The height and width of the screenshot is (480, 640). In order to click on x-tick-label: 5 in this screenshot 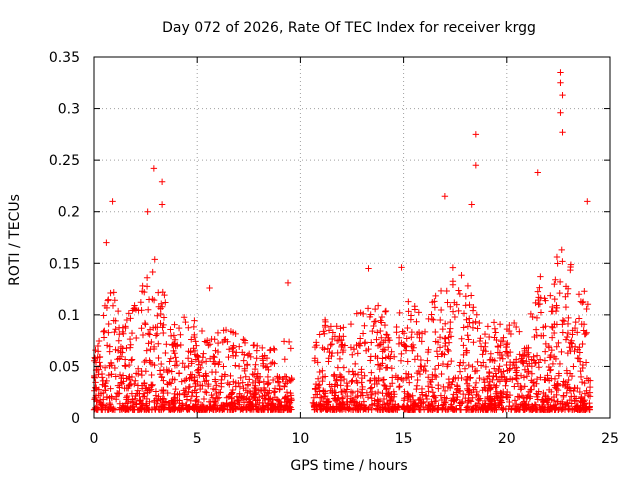, I will do `click(197, 439)`.